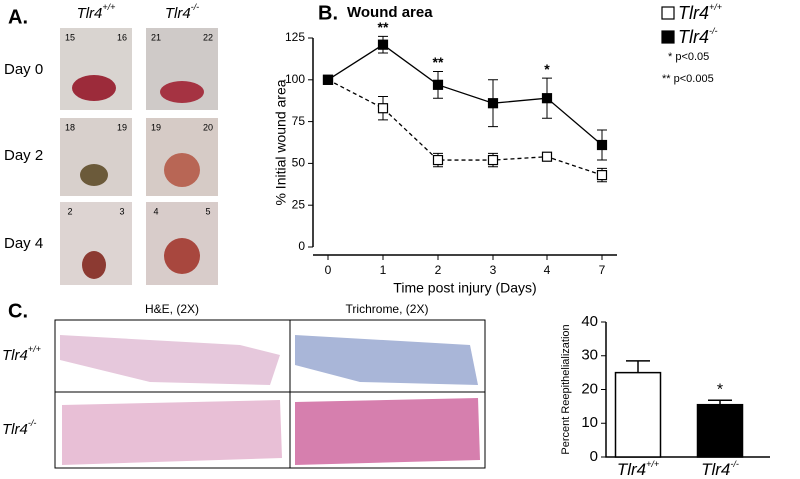  I want to click on x-tick-label: 2, so click(438, 270).